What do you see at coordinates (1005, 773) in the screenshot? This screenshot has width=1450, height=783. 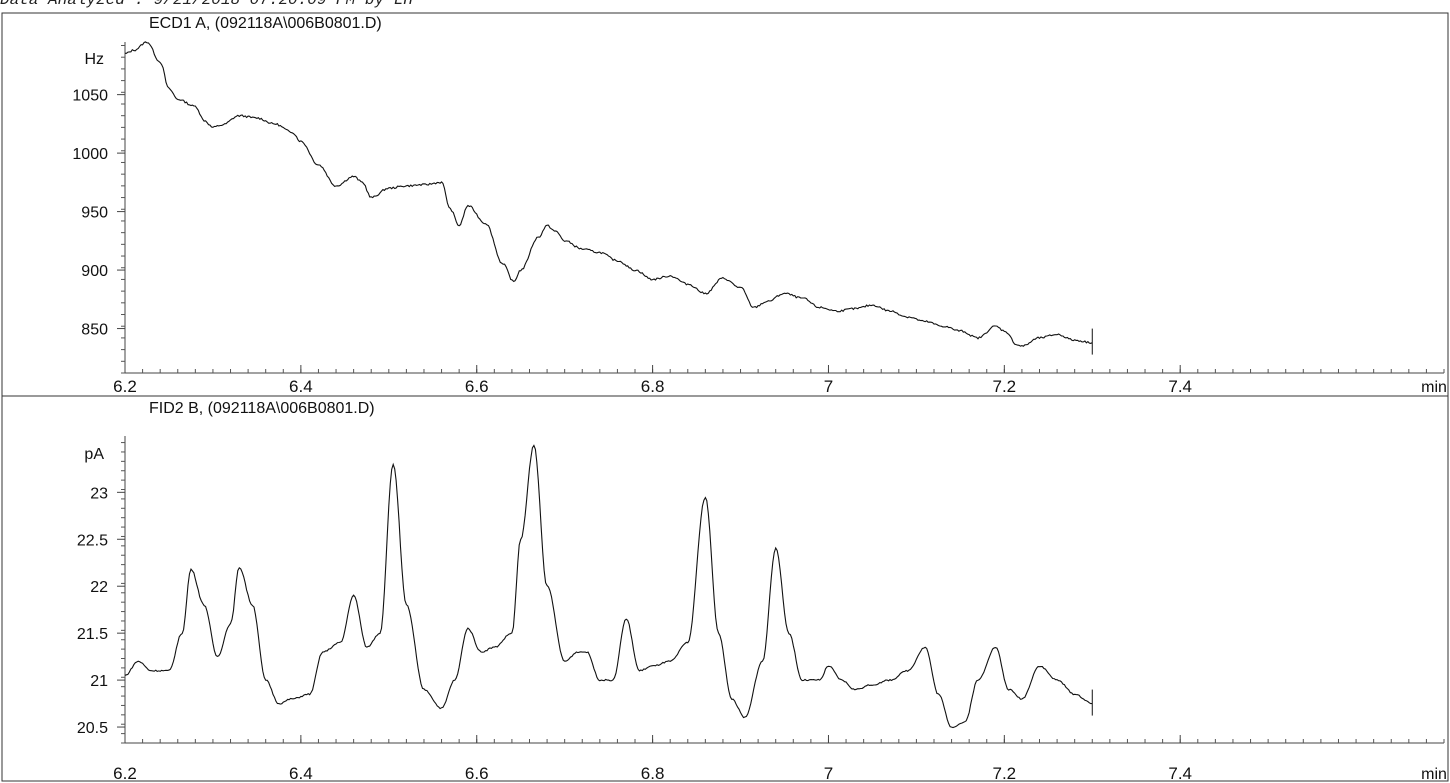 I see `fid2-x-tick-label: 7.2` at bounding box center [1005, 773].